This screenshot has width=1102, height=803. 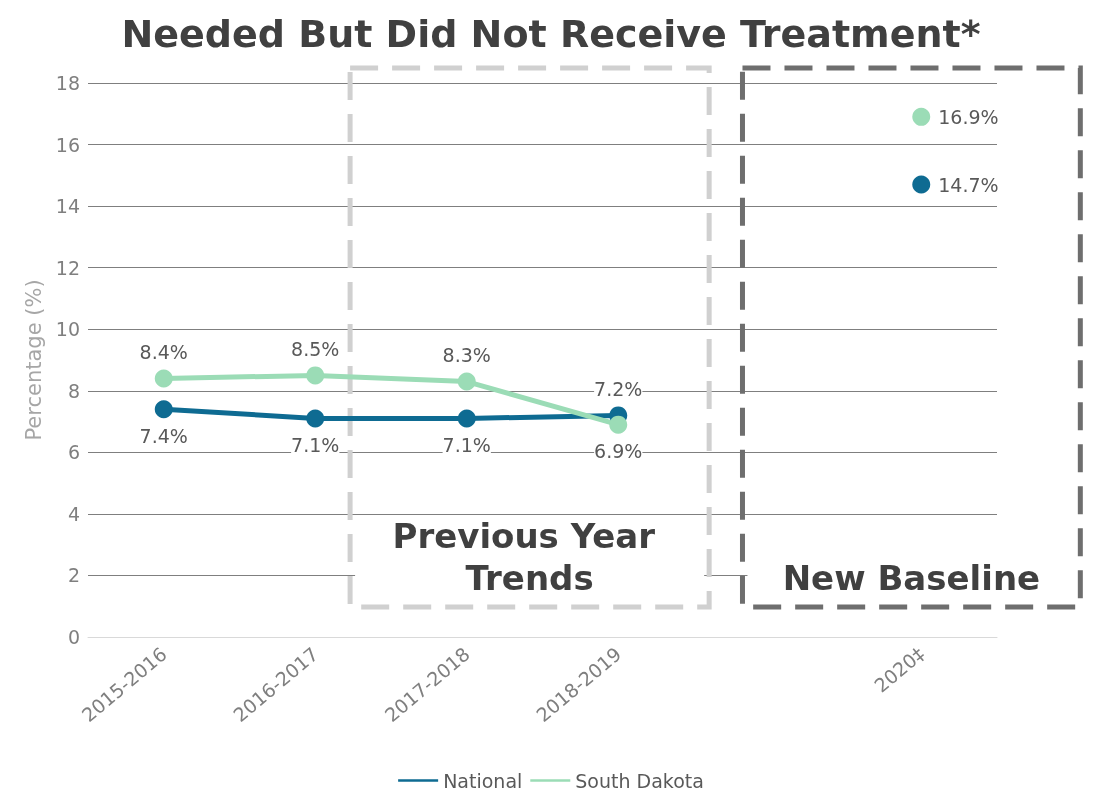 What do you see at coordinates (73, 390) in the screenshot?
I see `y-tick-label: 8` at bounding box center [73, 390].